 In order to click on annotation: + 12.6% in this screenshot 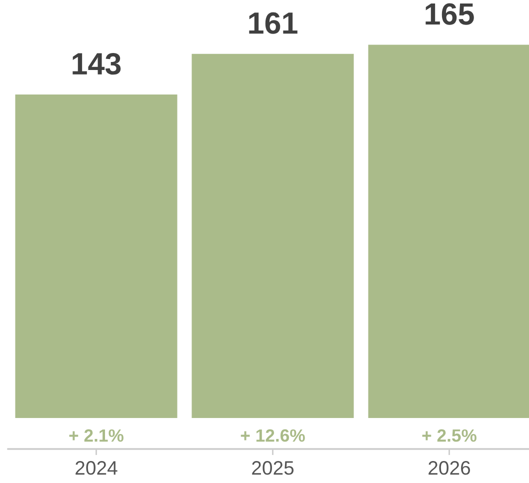, I will do `click(272, 435)`.